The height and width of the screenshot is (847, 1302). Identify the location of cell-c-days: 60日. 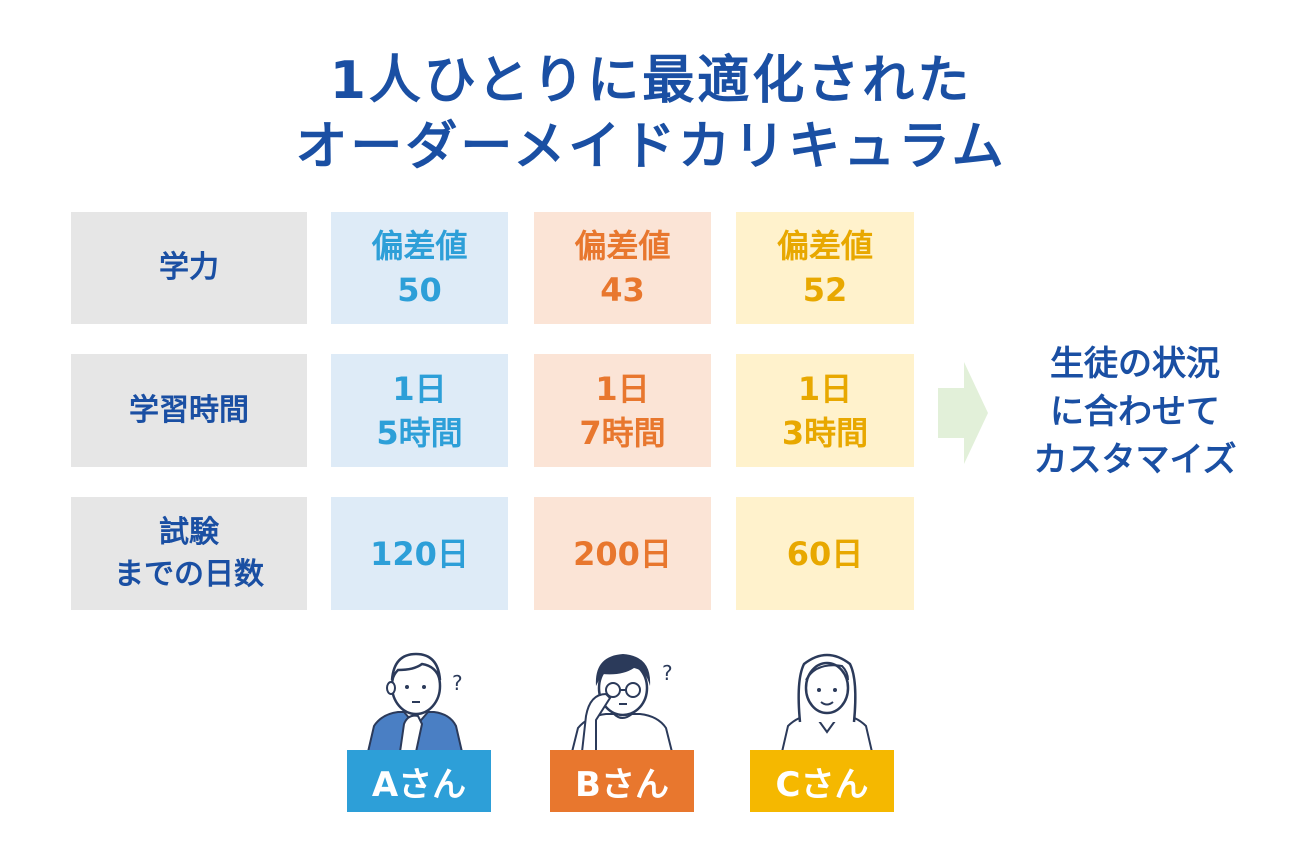
(825, 553).